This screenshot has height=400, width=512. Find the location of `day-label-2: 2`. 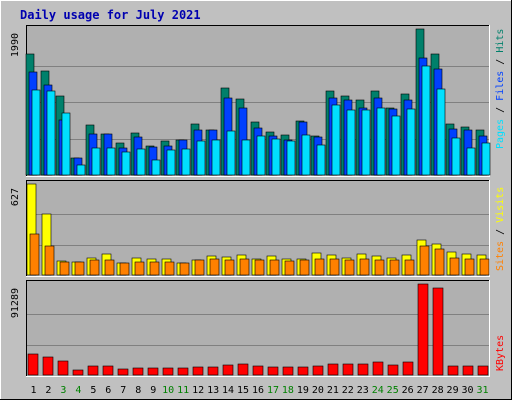

day-label-2: 2 is located at coordinates (48, 390).